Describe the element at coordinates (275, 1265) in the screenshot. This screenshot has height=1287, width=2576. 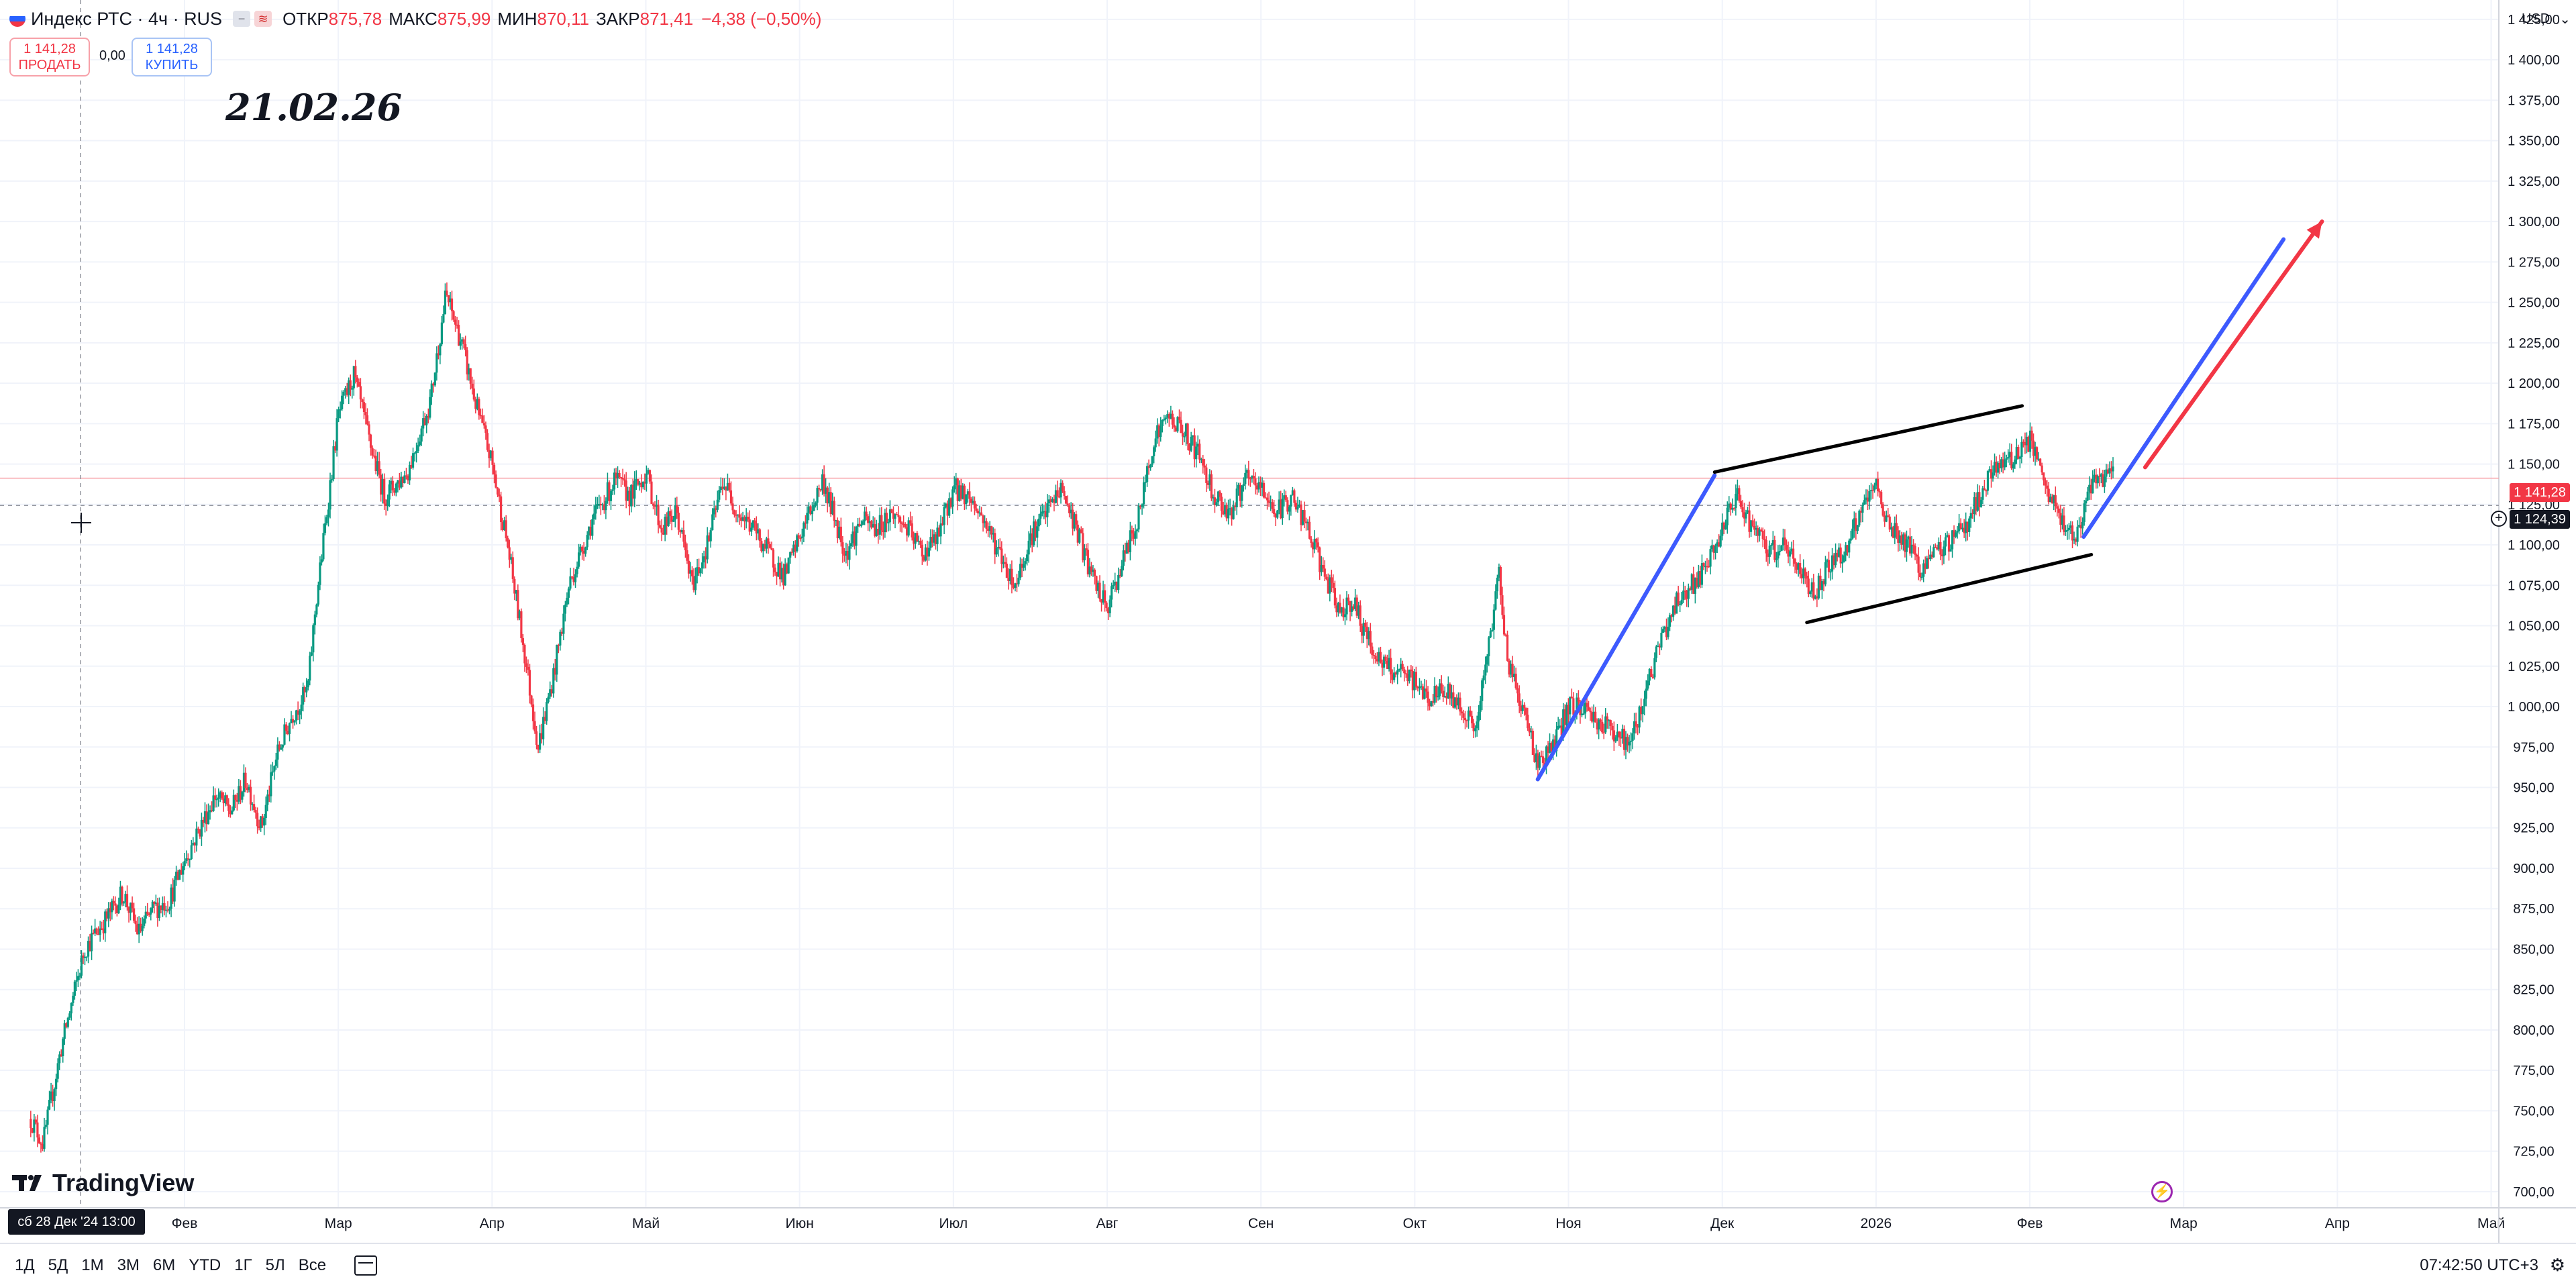
I see `range-button-7: 5Л` at that location.